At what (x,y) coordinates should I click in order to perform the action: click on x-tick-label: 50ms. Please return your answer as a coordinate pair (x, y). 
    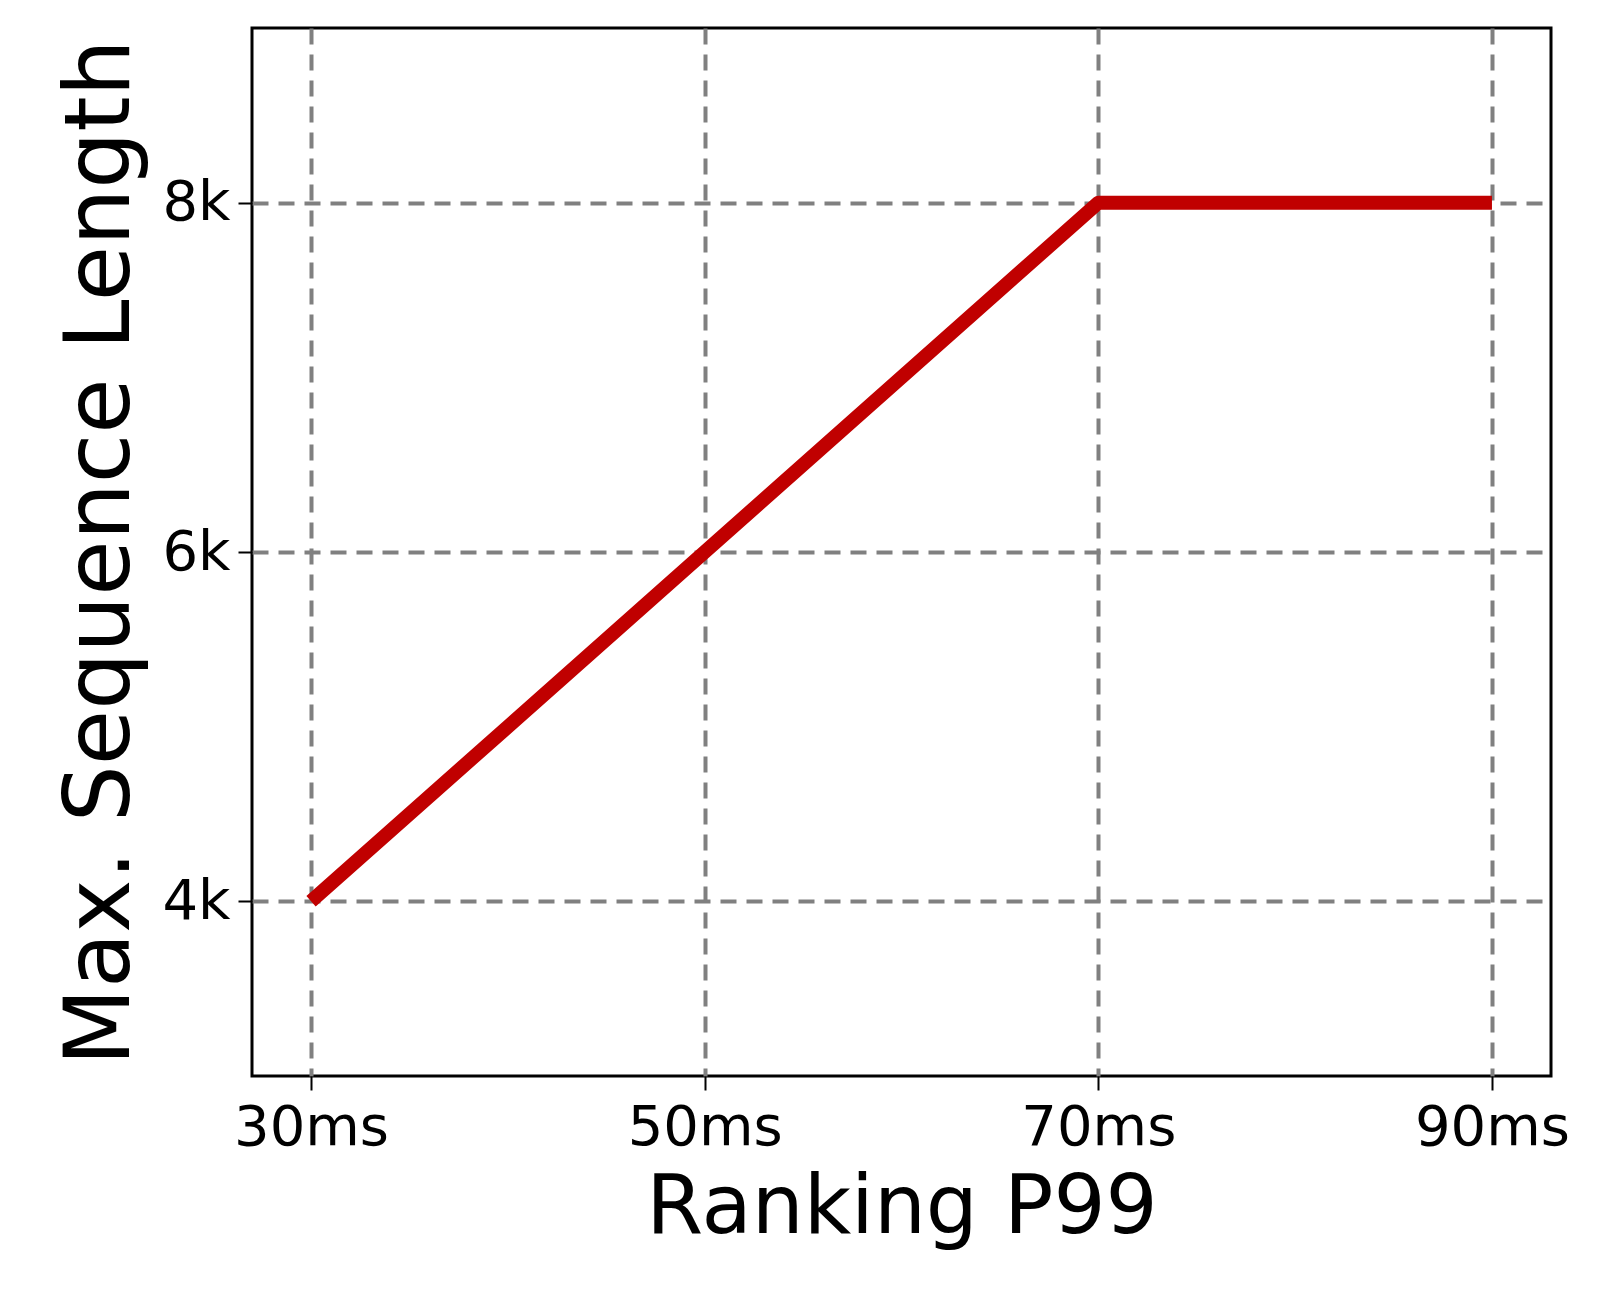
    Looking at the image, I should click on (705, 1125).